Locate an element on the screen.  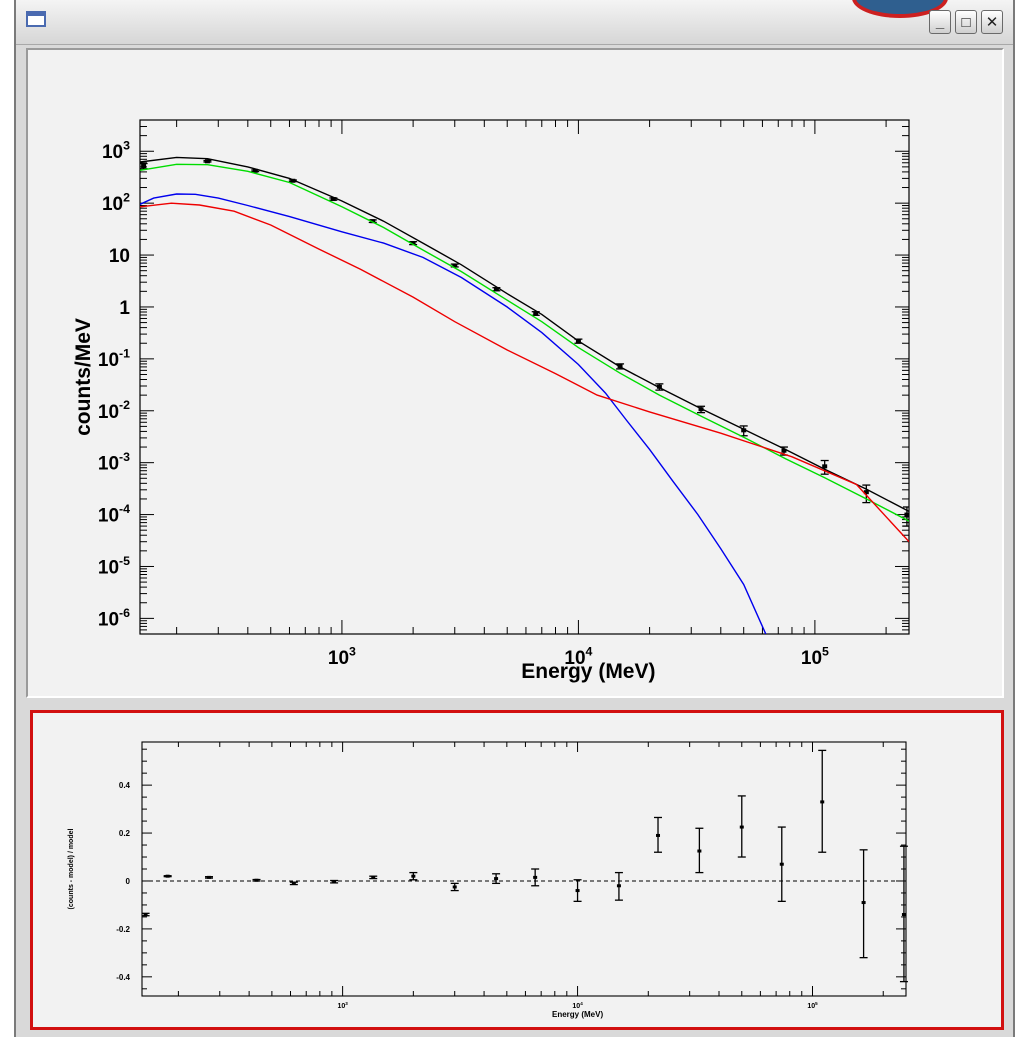
close-button: ✕ is located at coordinates (992, 22).